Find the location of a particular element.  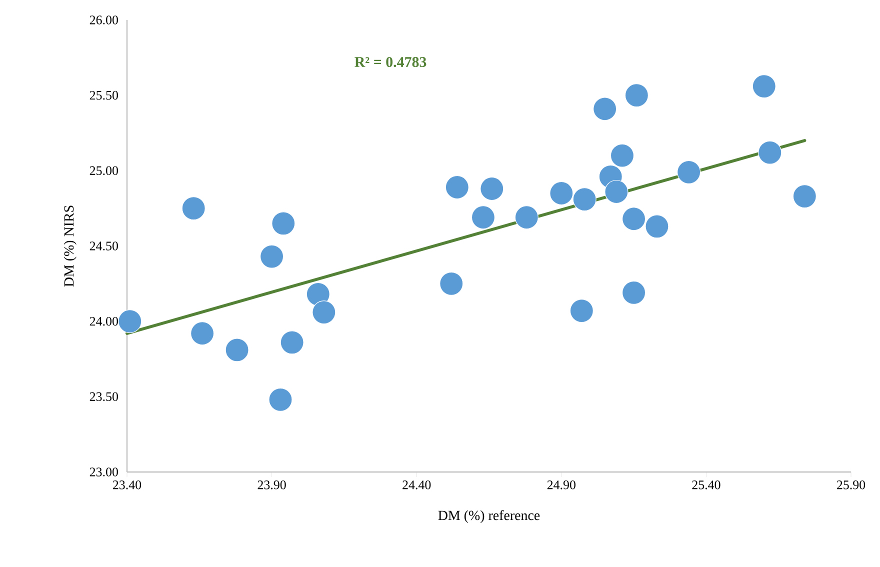

x-tick-label: 25.90 is located at coordinates (851, 485).